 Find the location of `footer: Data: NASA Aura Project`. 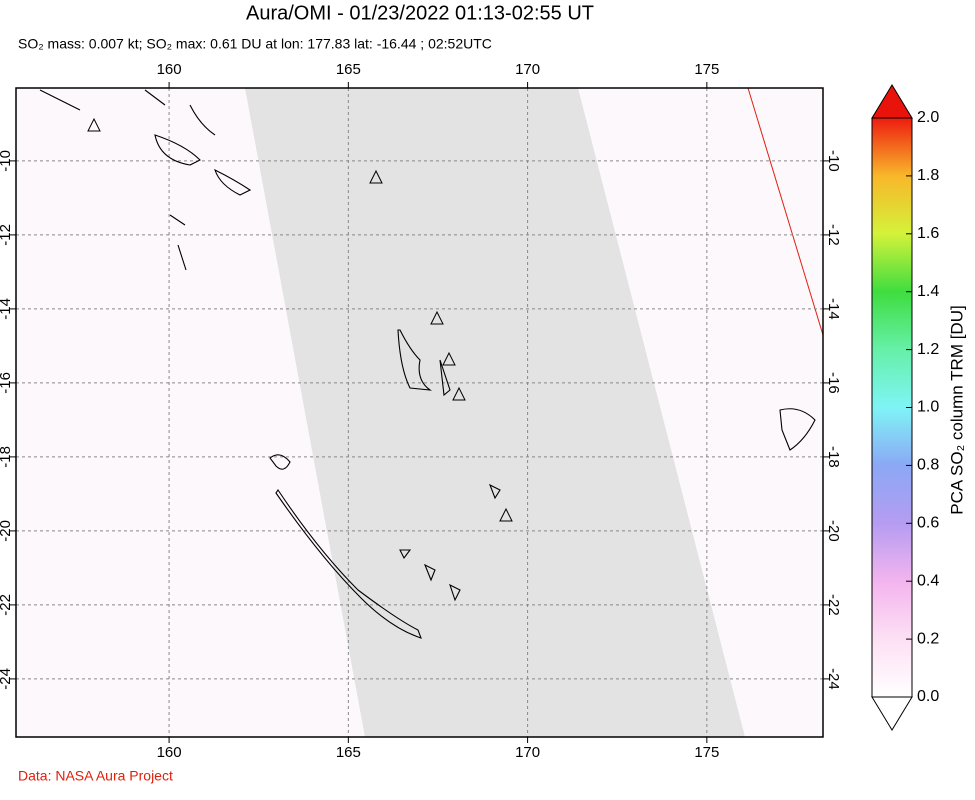

footer: Data: NASA Aura Project is located at coordinates (95, 776).